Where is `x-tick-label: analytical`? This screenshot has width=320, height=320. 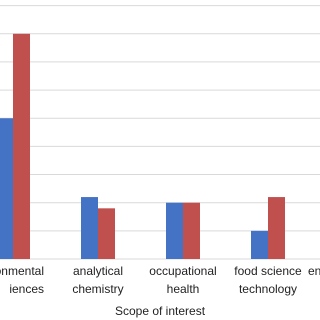
x-tick-label: analytical is located at coordinates (98, 271).